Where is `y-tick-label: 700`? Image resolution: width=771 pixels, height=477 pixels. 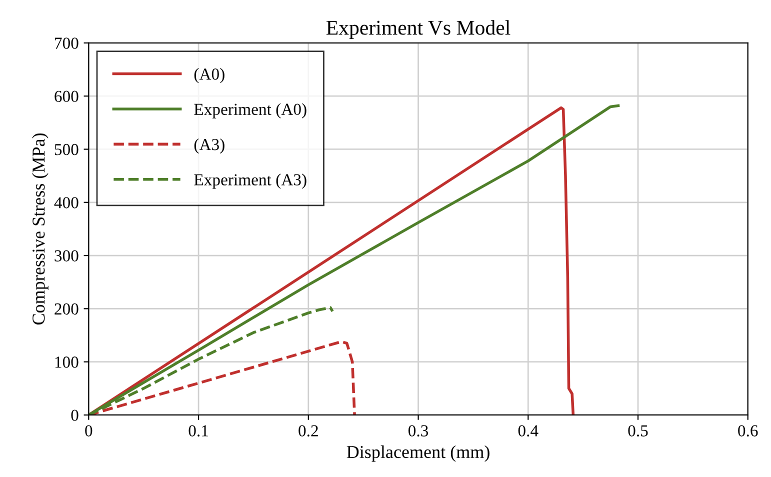
y-tick-label: 700 is located at coordinates (66, 43).